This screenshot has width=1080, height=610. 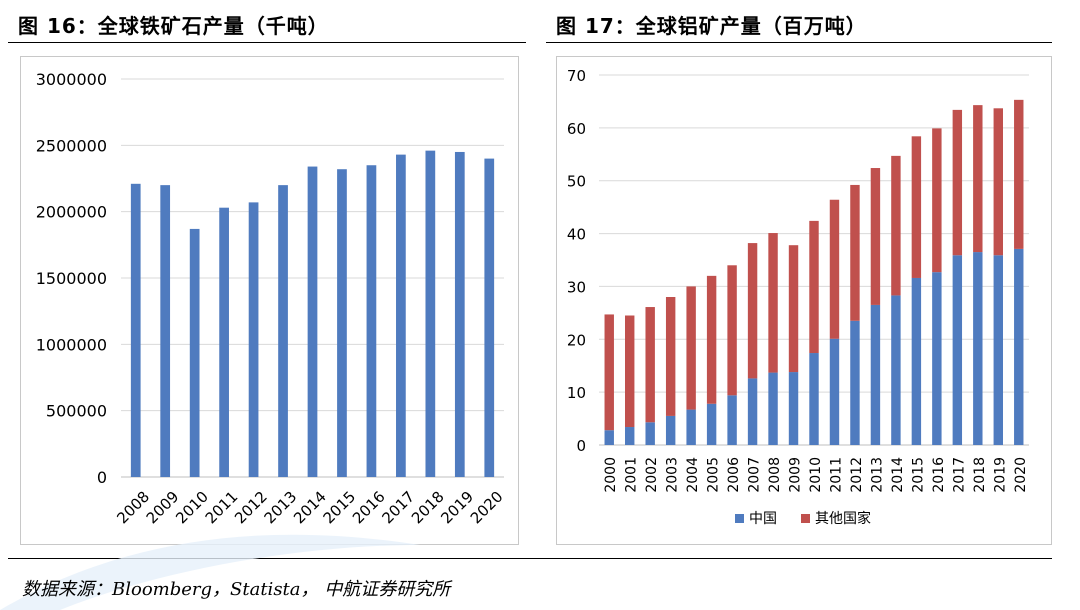 I want to click on data-source-note: 数据来源：Bloomberg，Statista， 中航证券研究所, so click(x=236, y=589).